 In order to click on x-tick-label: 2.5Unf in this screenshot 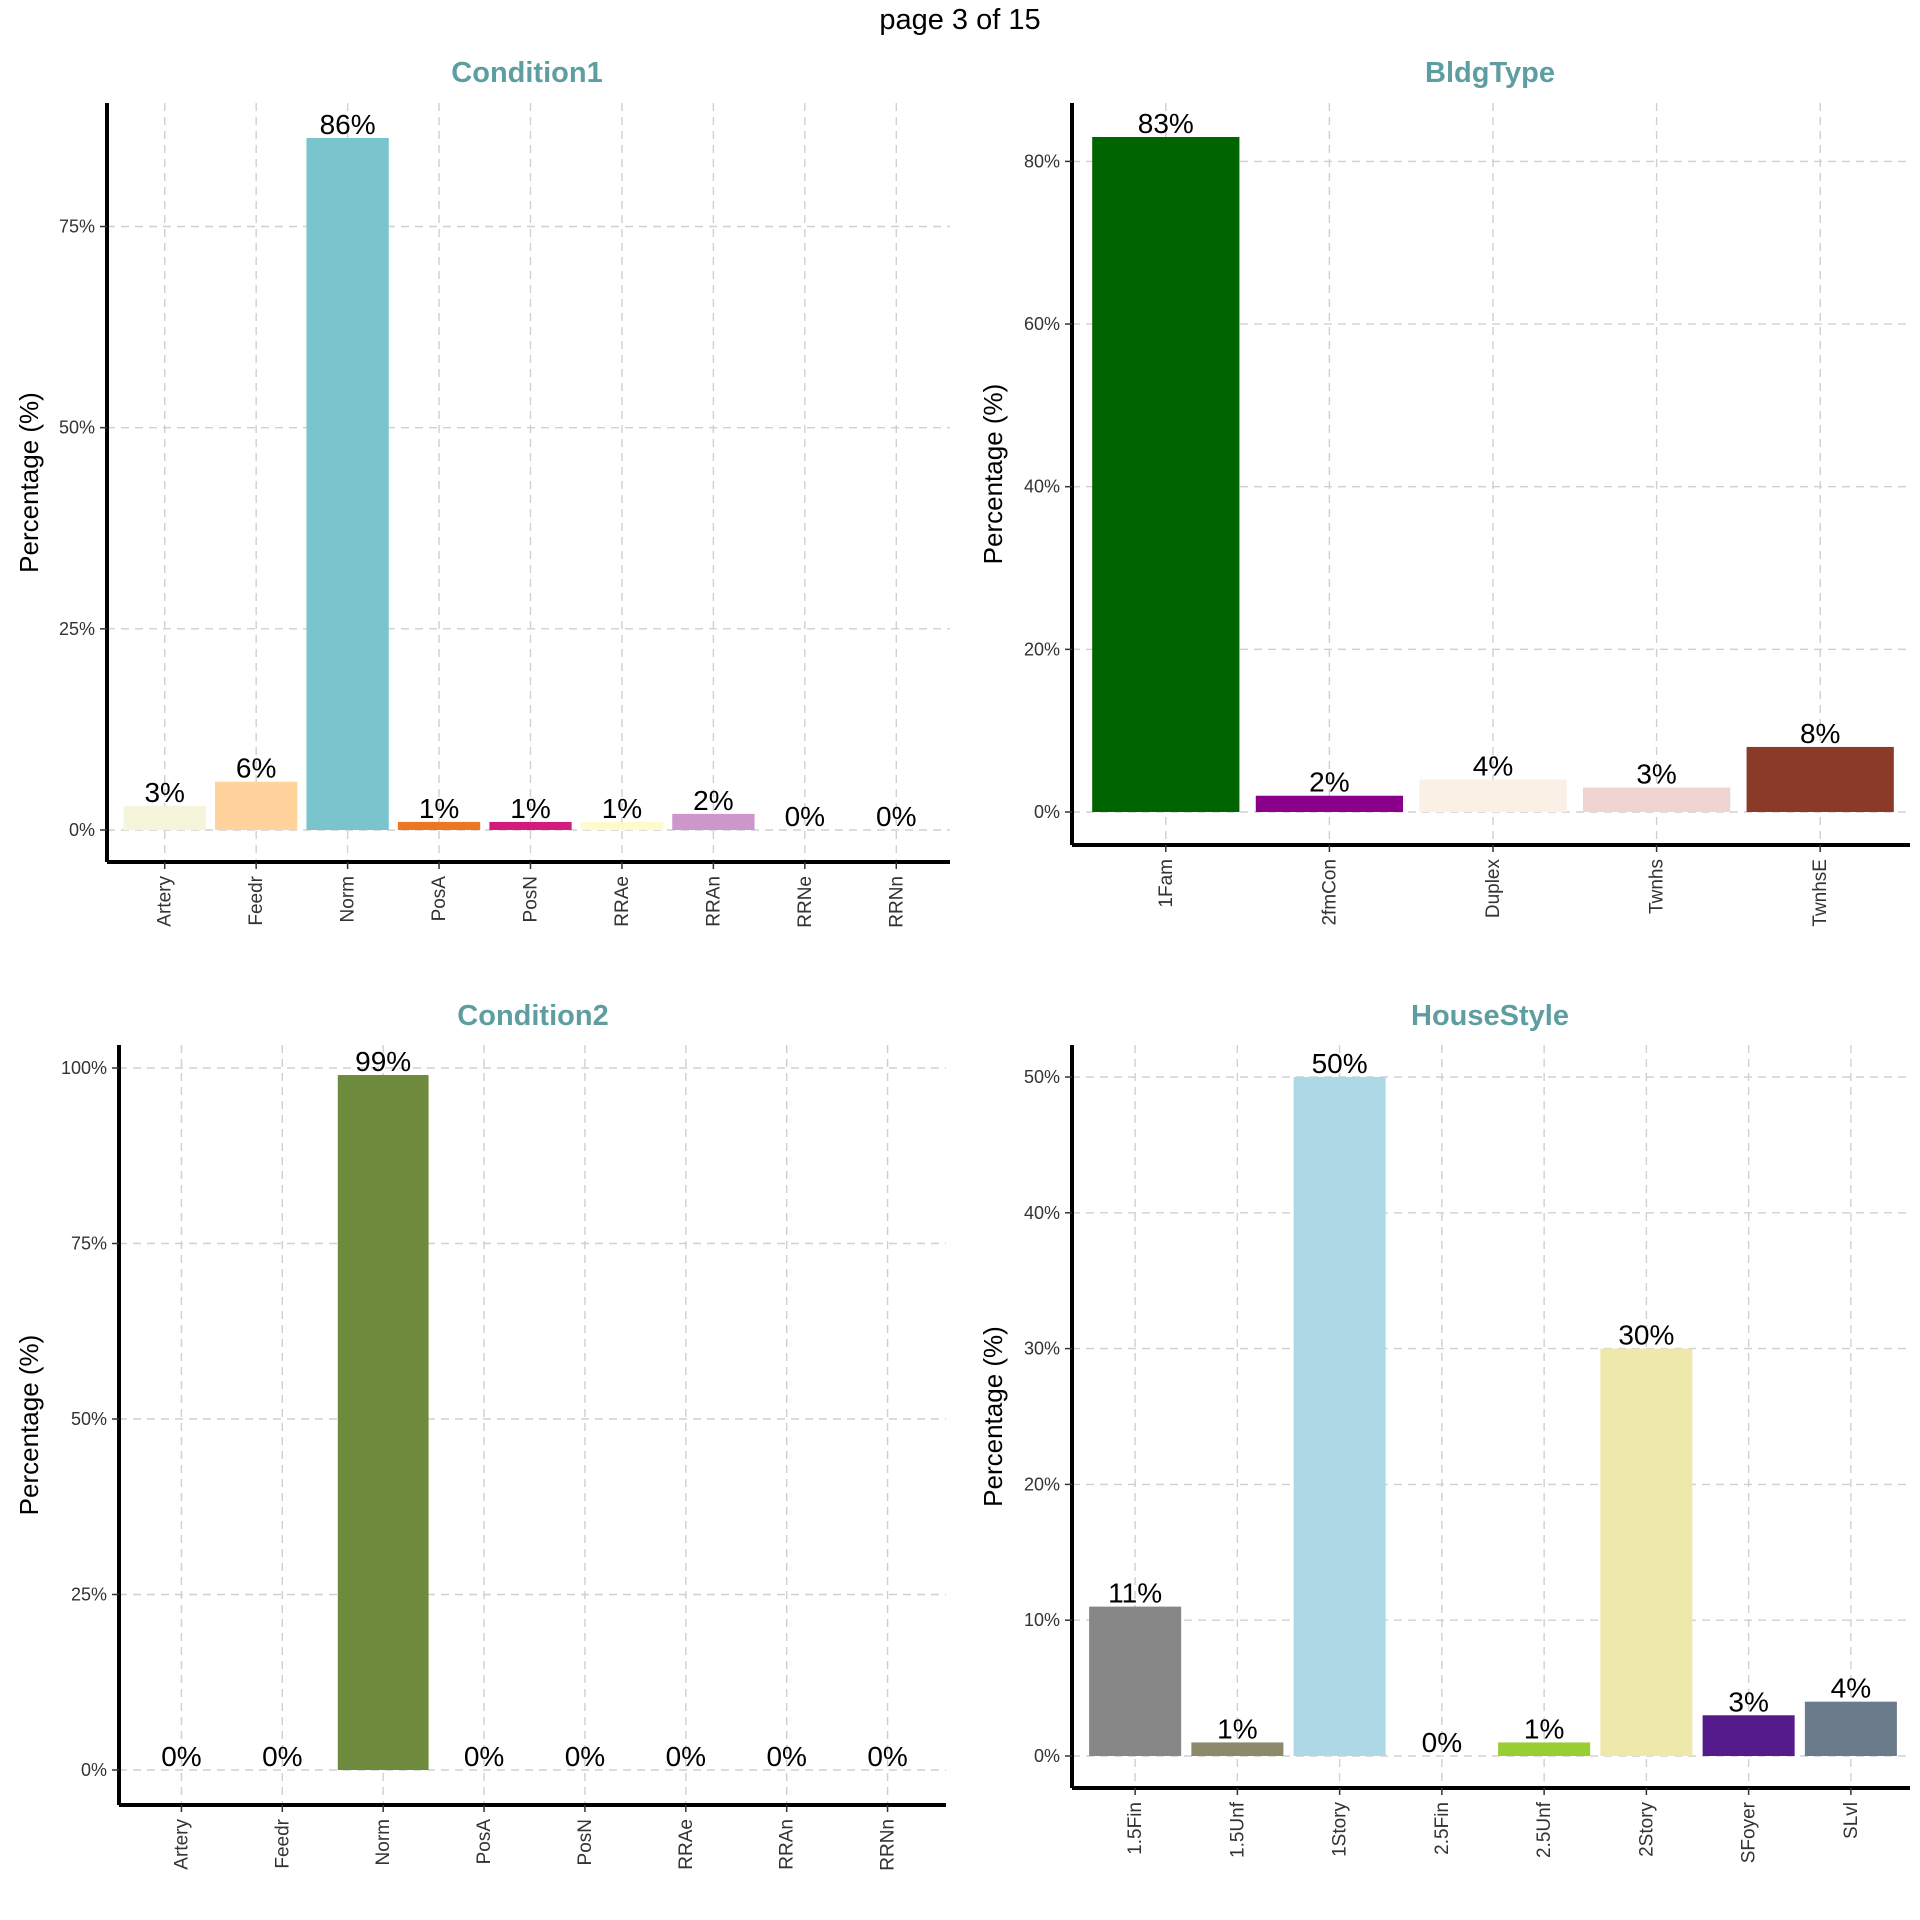, I will do `click(1544, 1829)`.